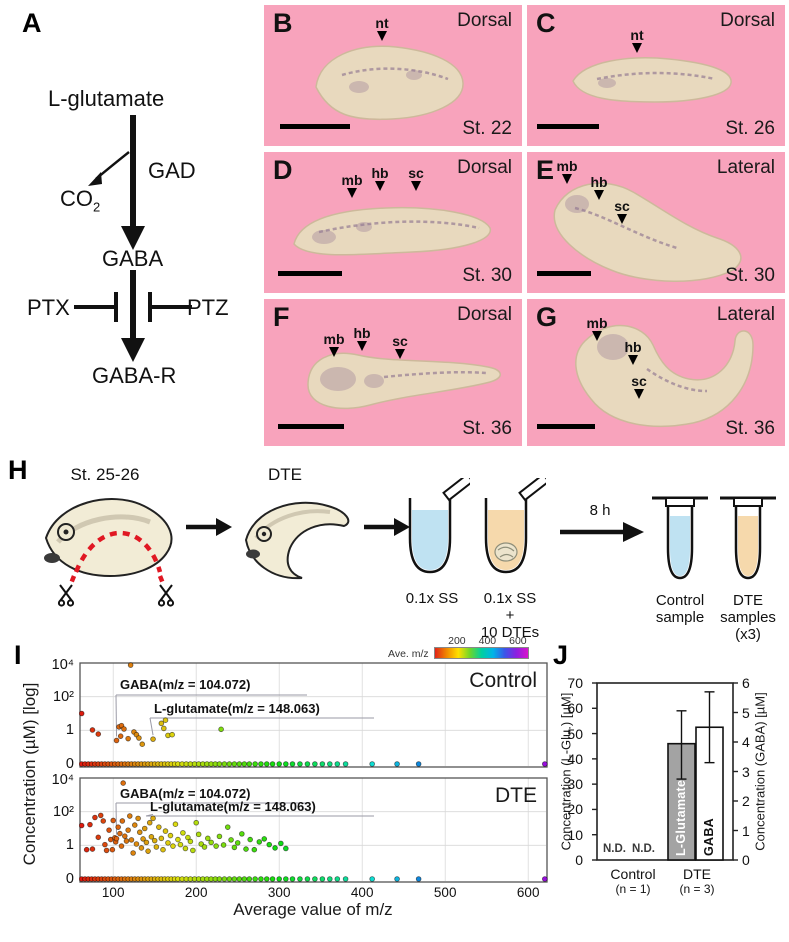  What do you see at coordinates (63, 811) in the screenshot?
I see `y-tick-label: 10²` at bounding box center [63, 811].